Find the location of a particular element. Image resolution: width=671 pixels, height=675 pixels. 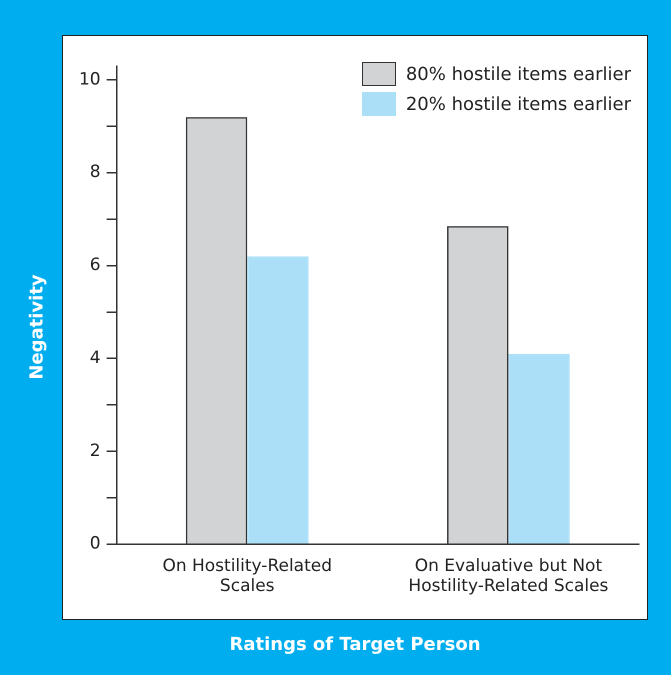

y-tick-label: 4 is located at coordinates (95, 358).